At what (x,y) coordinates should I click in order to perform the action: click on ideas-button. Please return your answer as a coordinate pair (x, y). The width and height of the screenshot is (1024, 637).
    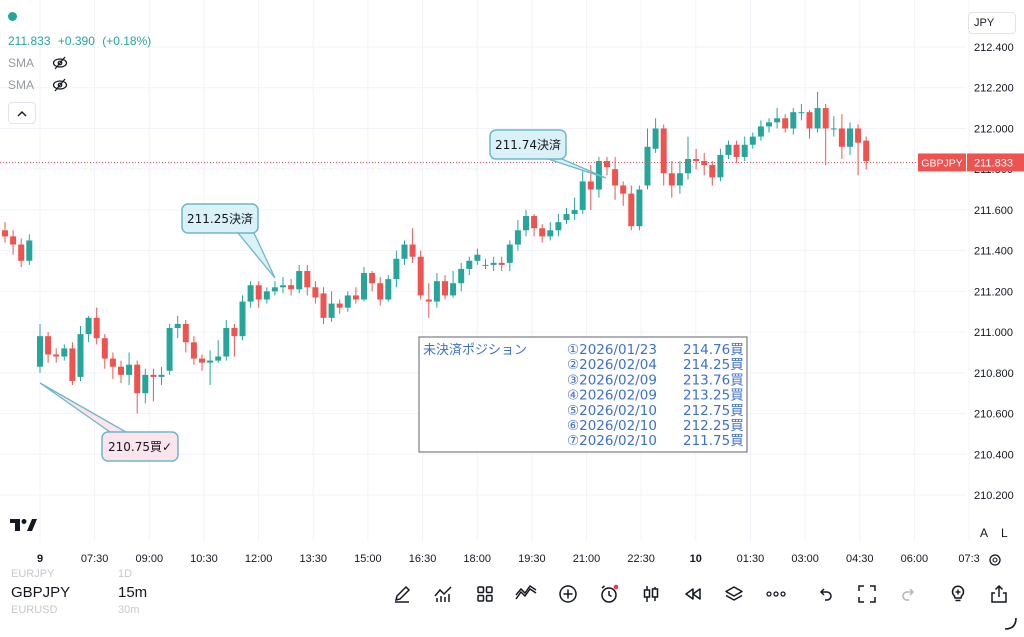
    Looking at the image, I should click on (958, 594).